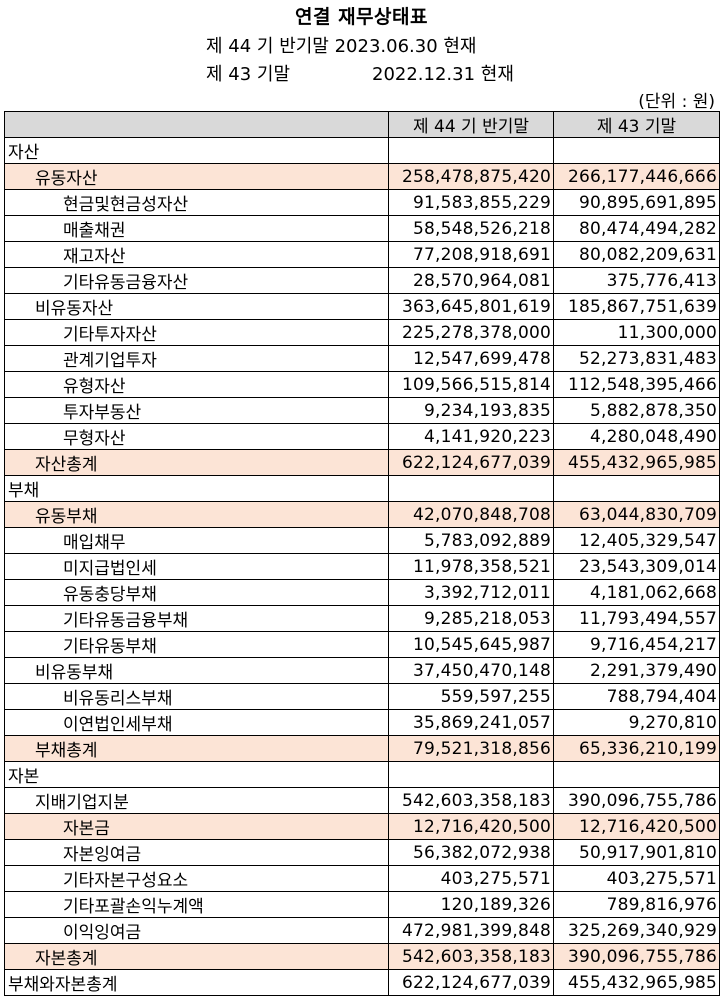 This screenshot has height=1000, width=723. I want to click on prior-period-value: 266,177,446,666, so click(636, 176).